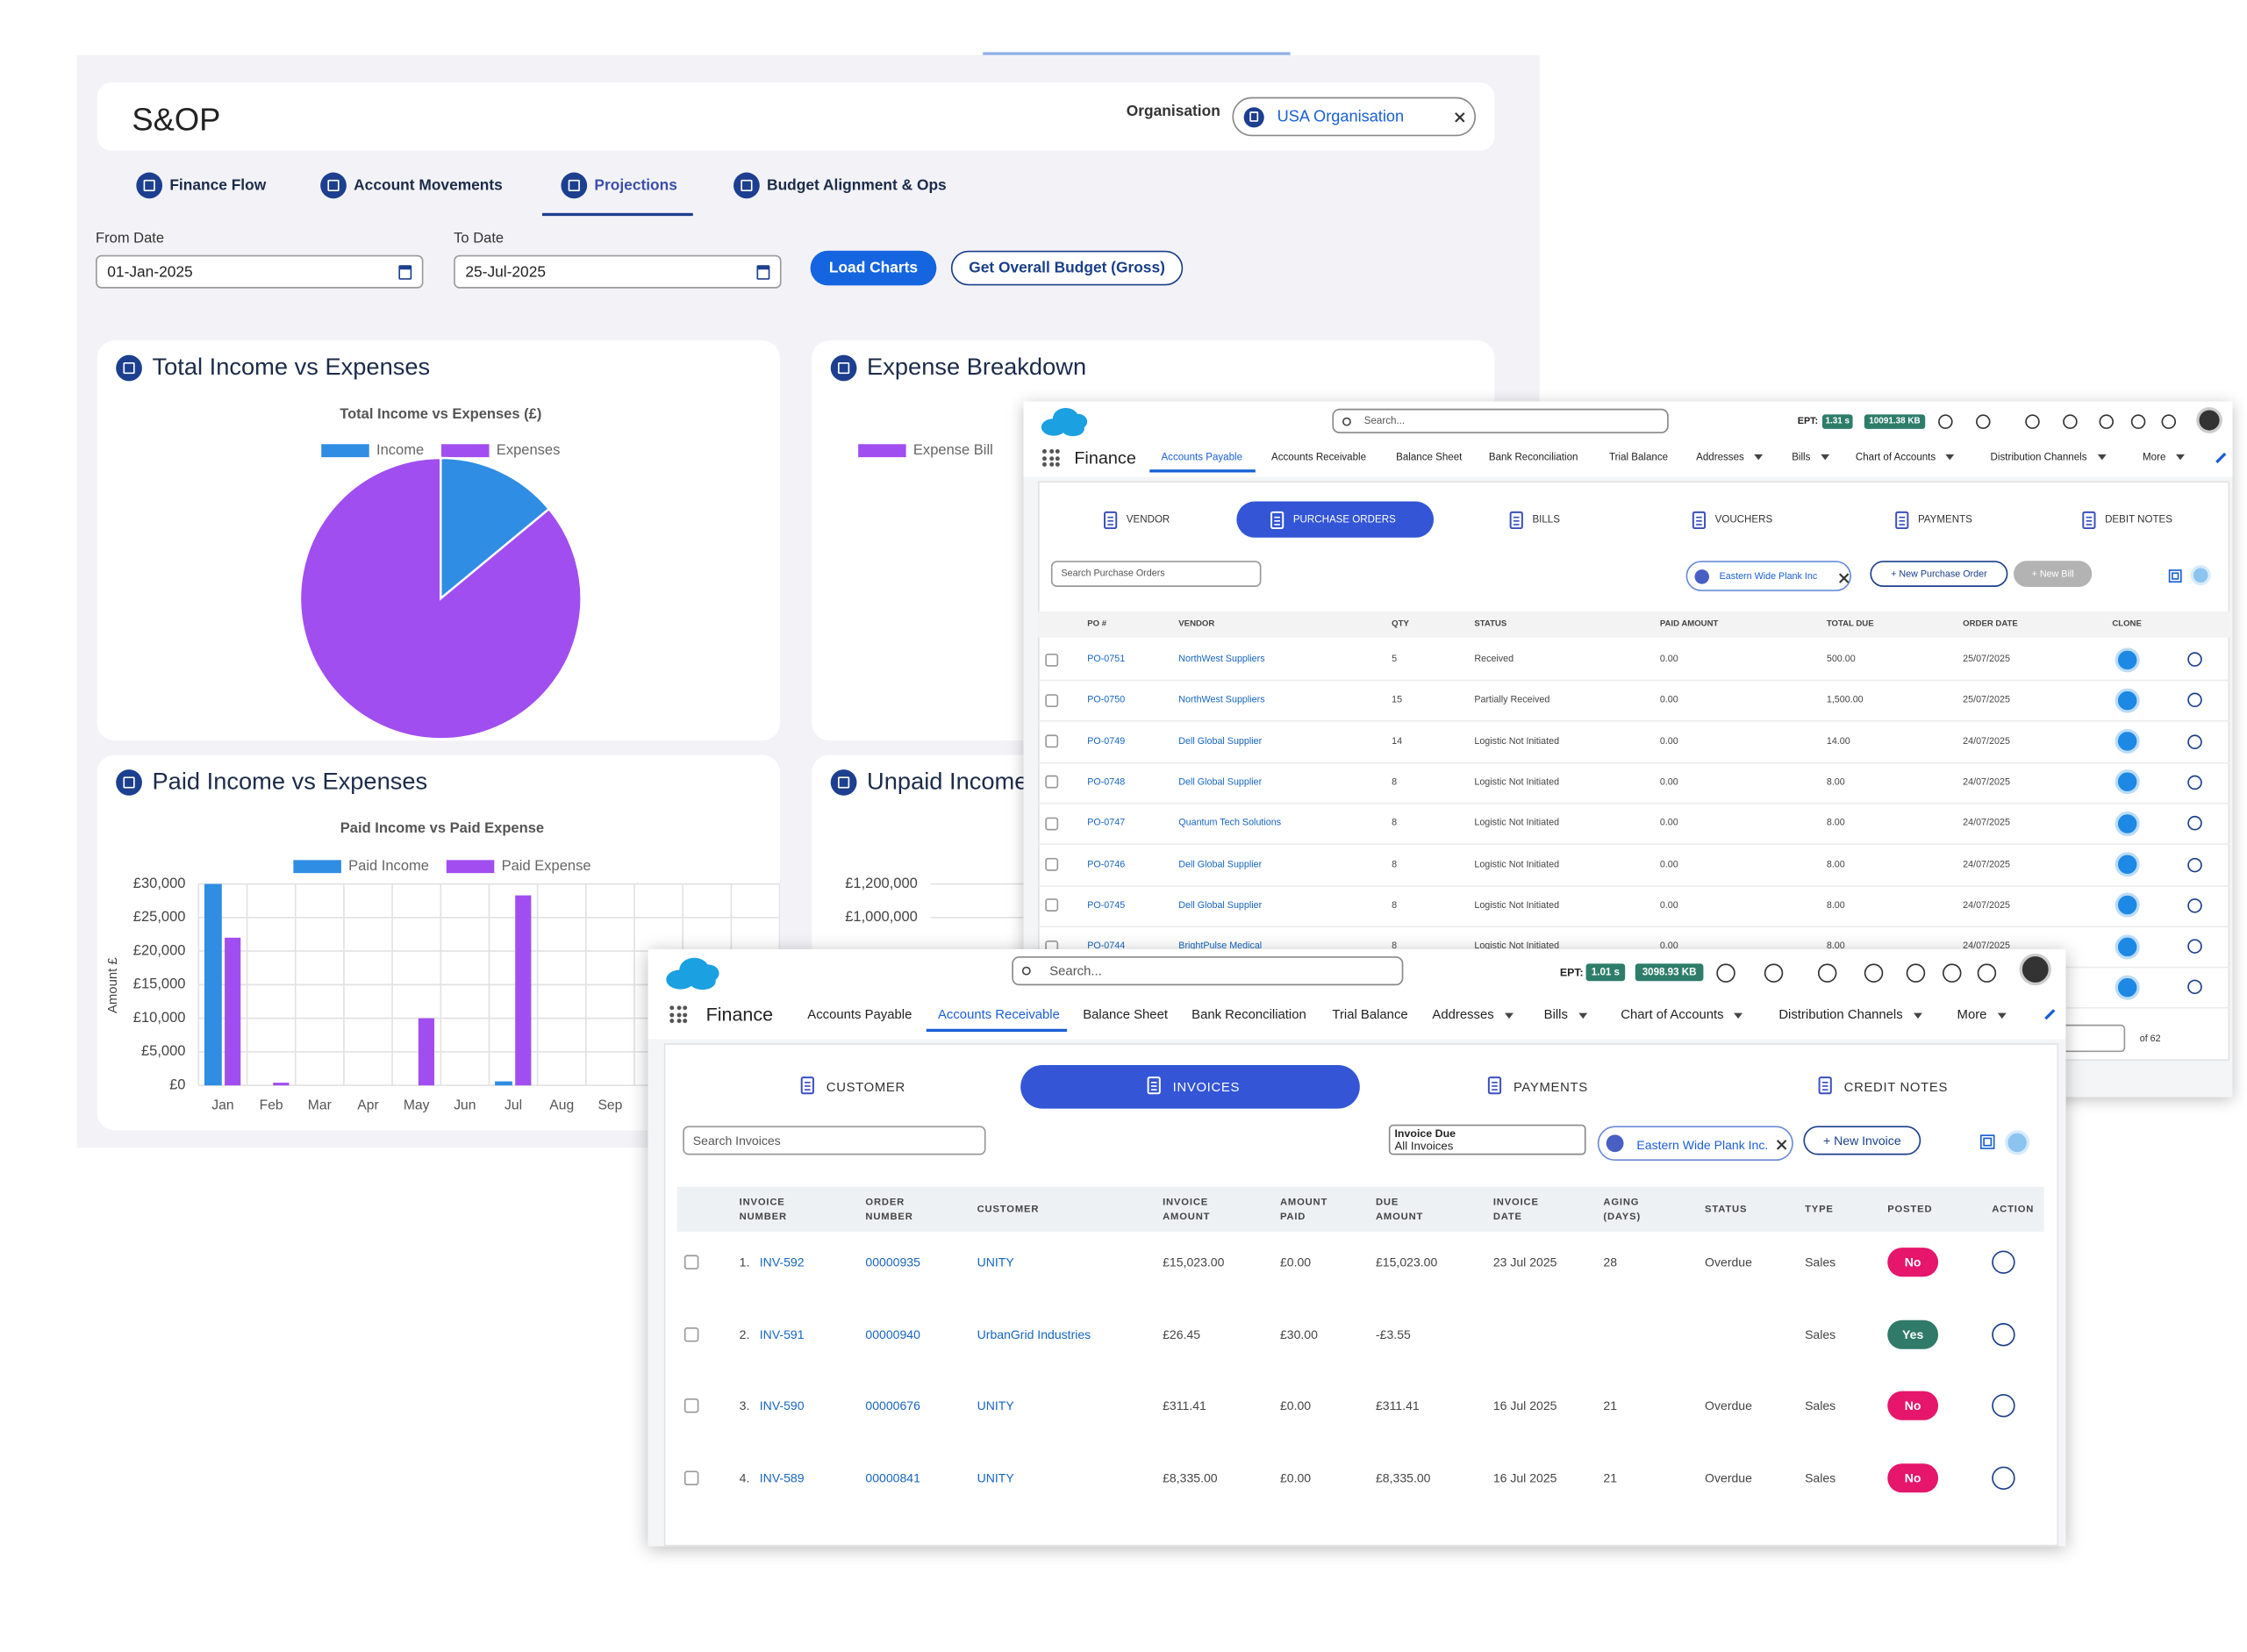 This screenshot has width=2247, height=1652. Describe the element at coordinates (1206, 1087) in the screenshot. I see `subtab: INVOICES` at that location.